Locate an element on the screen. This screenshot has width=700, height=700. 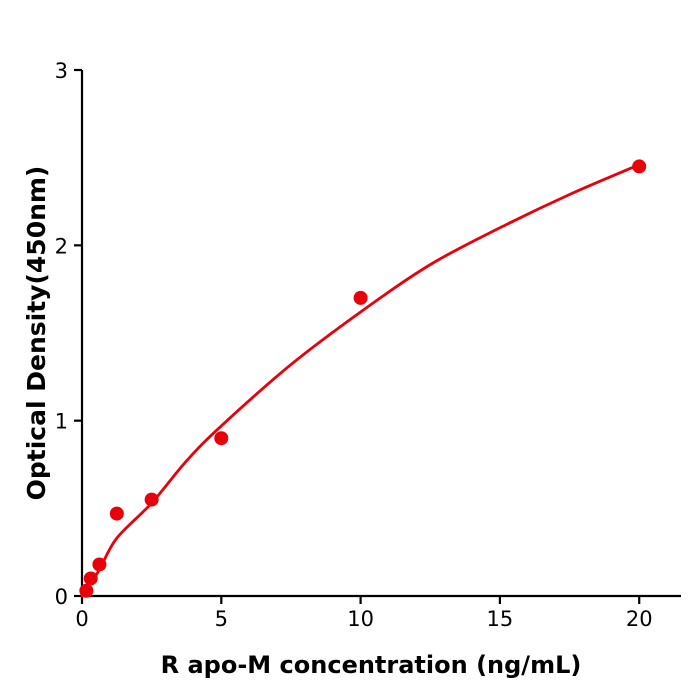
y-axis-tick-label: 2 is located at coordinates (61, 246).